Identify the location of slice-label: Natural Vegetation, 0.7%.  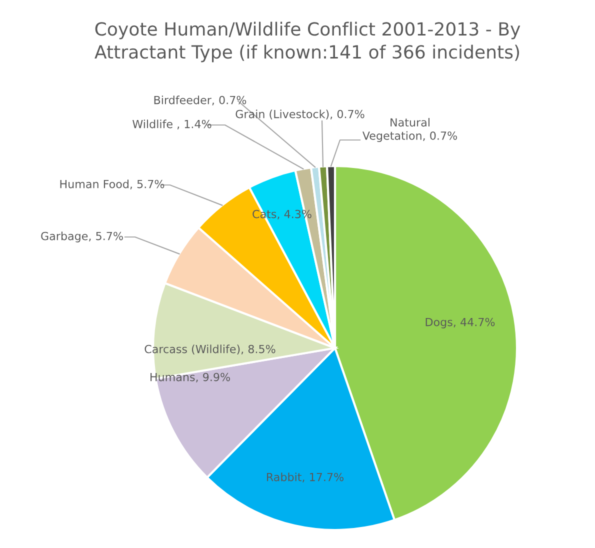
(409, 130).